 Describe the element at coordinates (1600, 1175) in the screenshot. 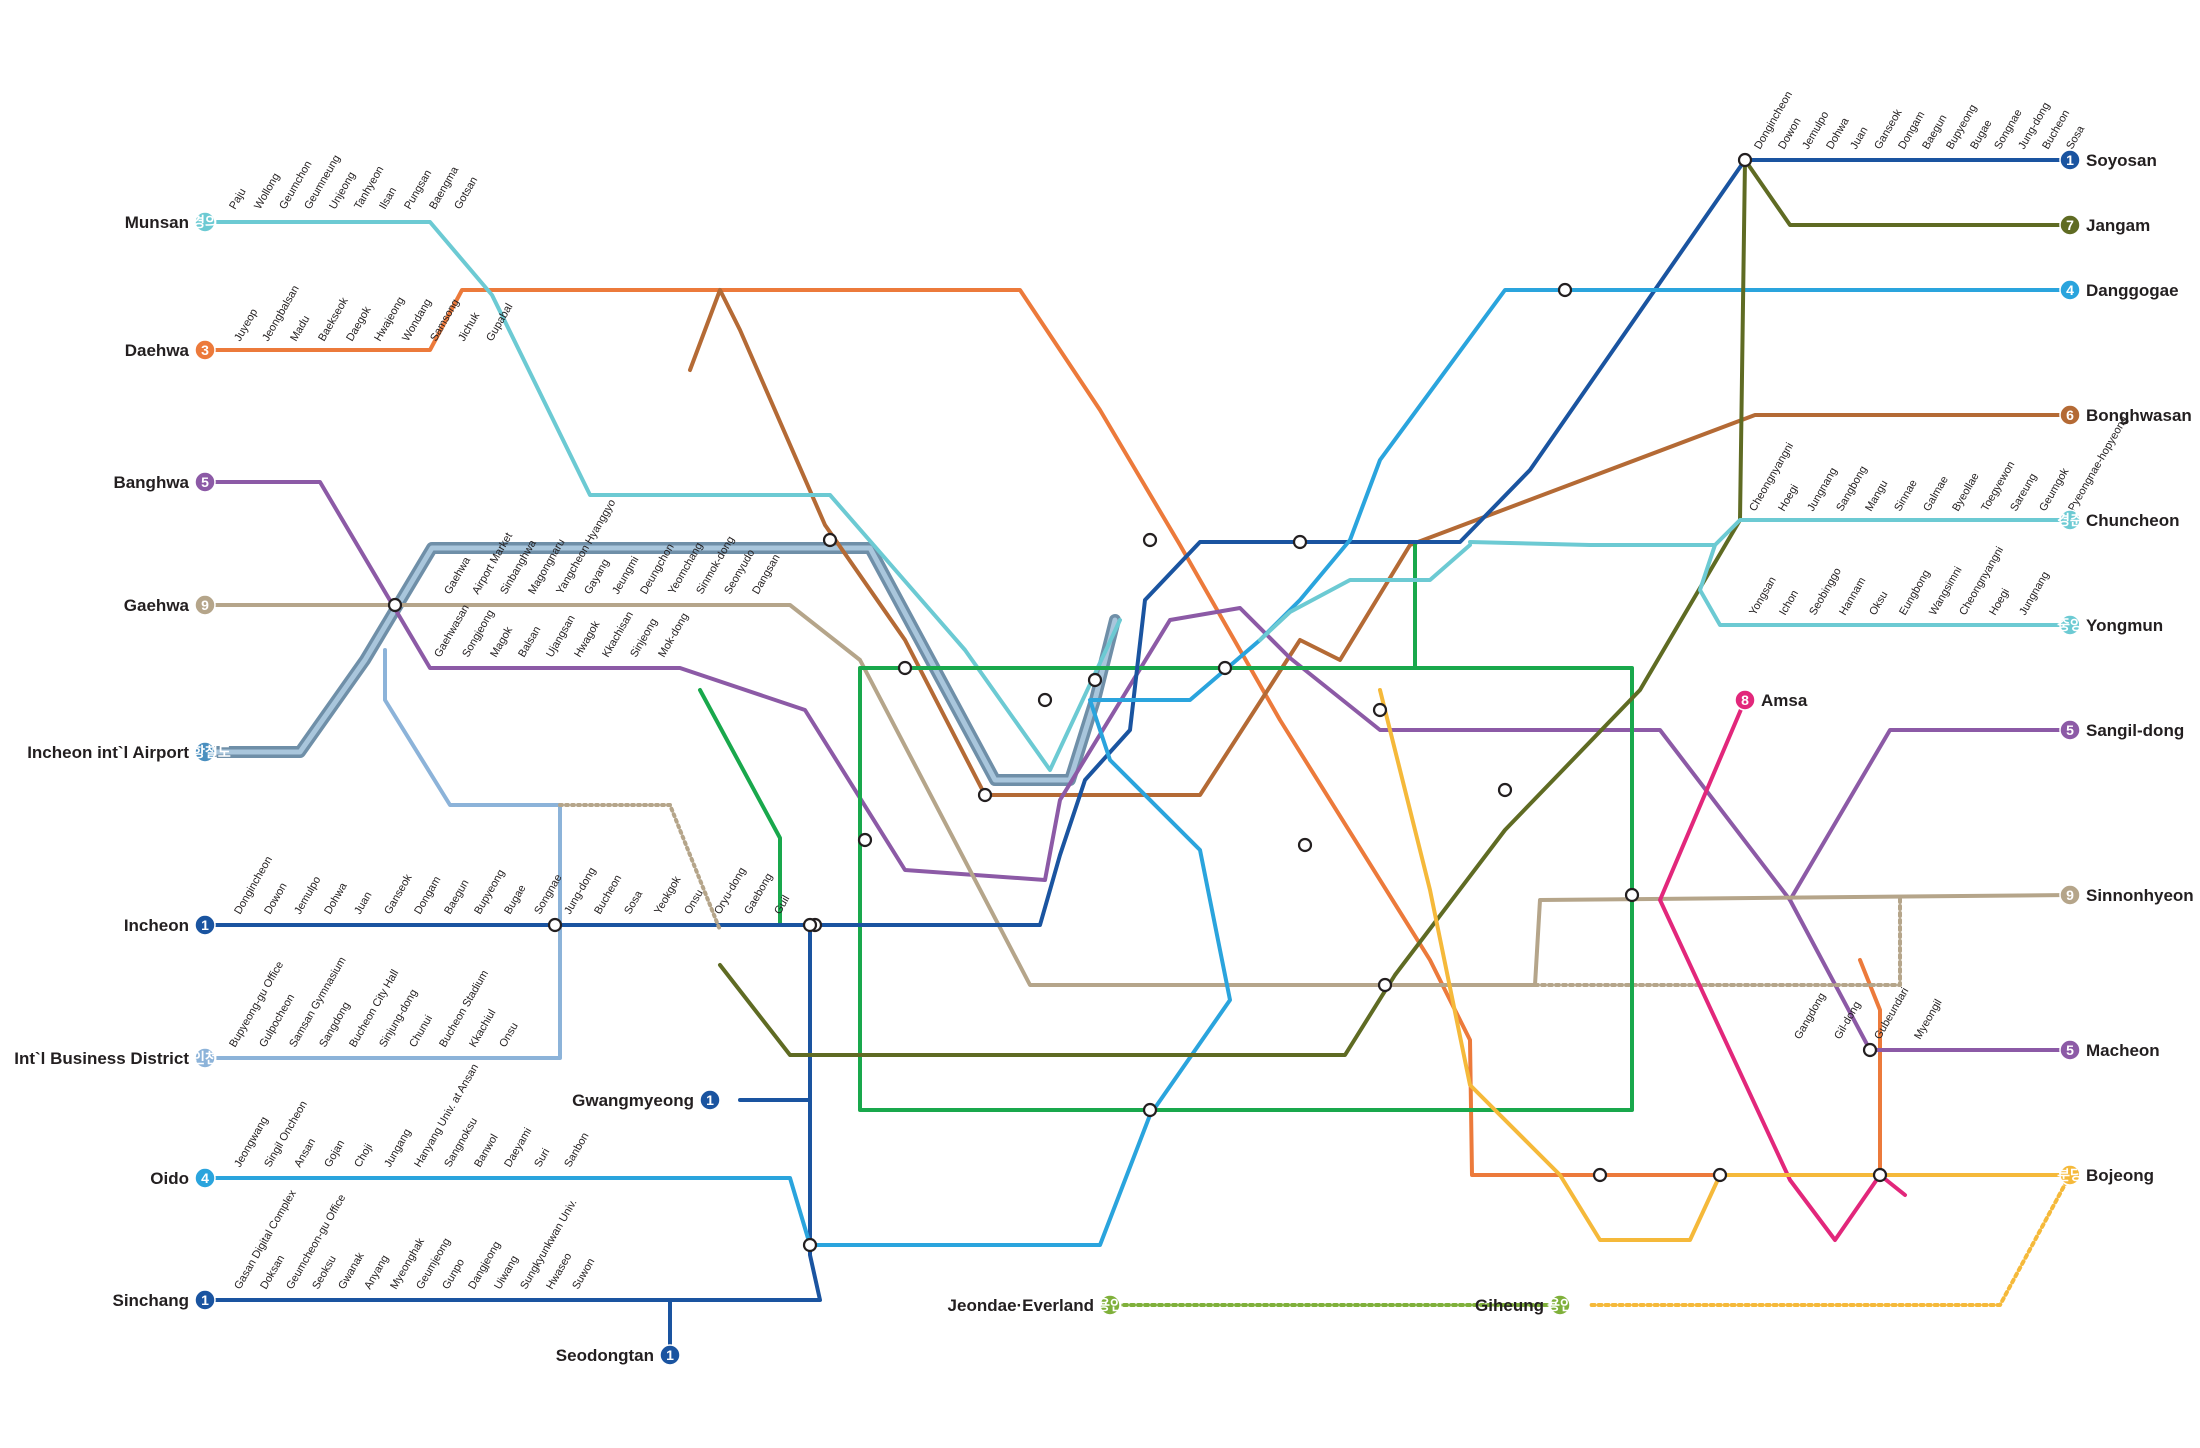

I see `transfer-node-dogok` at that location.